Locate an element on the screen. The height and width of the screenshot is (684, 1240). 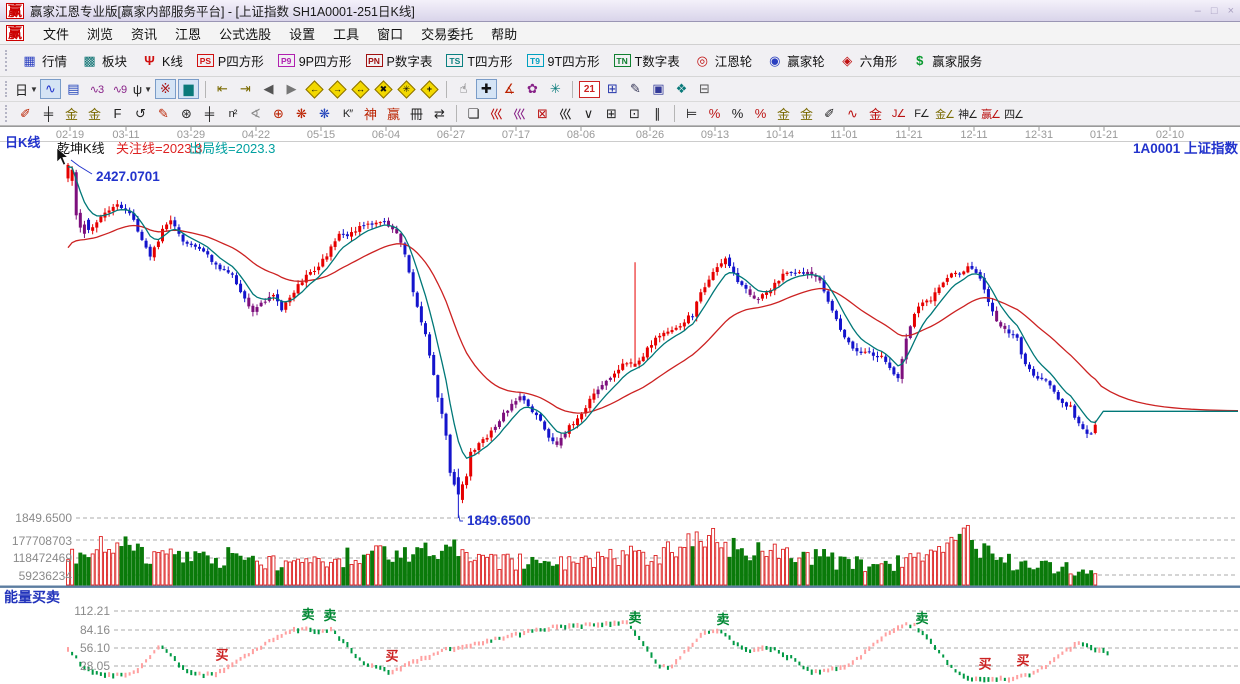
menu-item-tools: 工具 is located at coordinates (346, 34).